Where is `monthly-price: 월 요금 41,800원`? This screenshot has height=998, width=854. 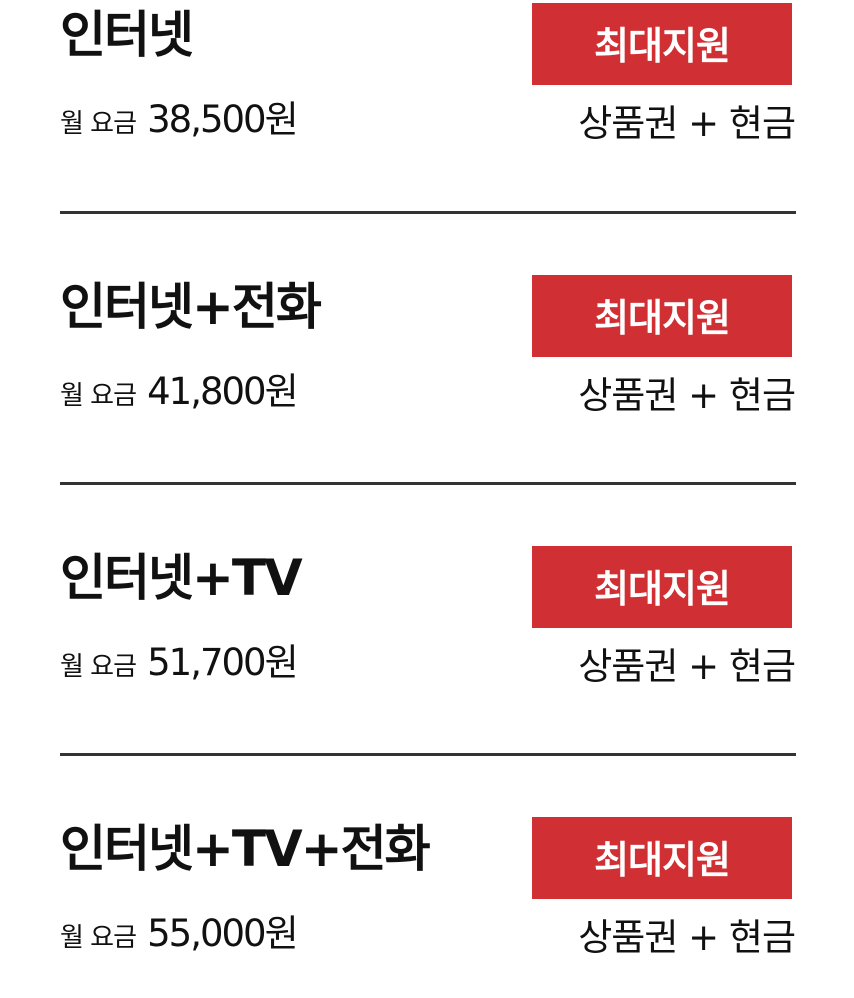
monthly-price: 월 요금 41,800원 is located at coordinates (179, 392).